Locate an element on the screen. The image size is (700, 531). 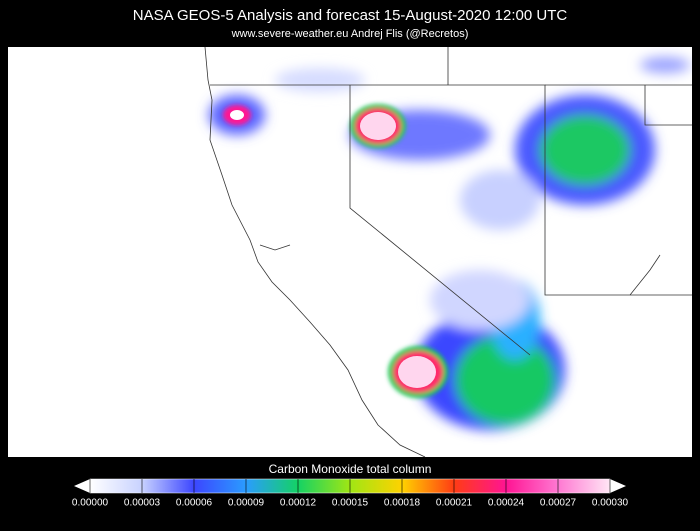
colorbar-tick-label: 0.00024 is located at coordinates (506, 503).